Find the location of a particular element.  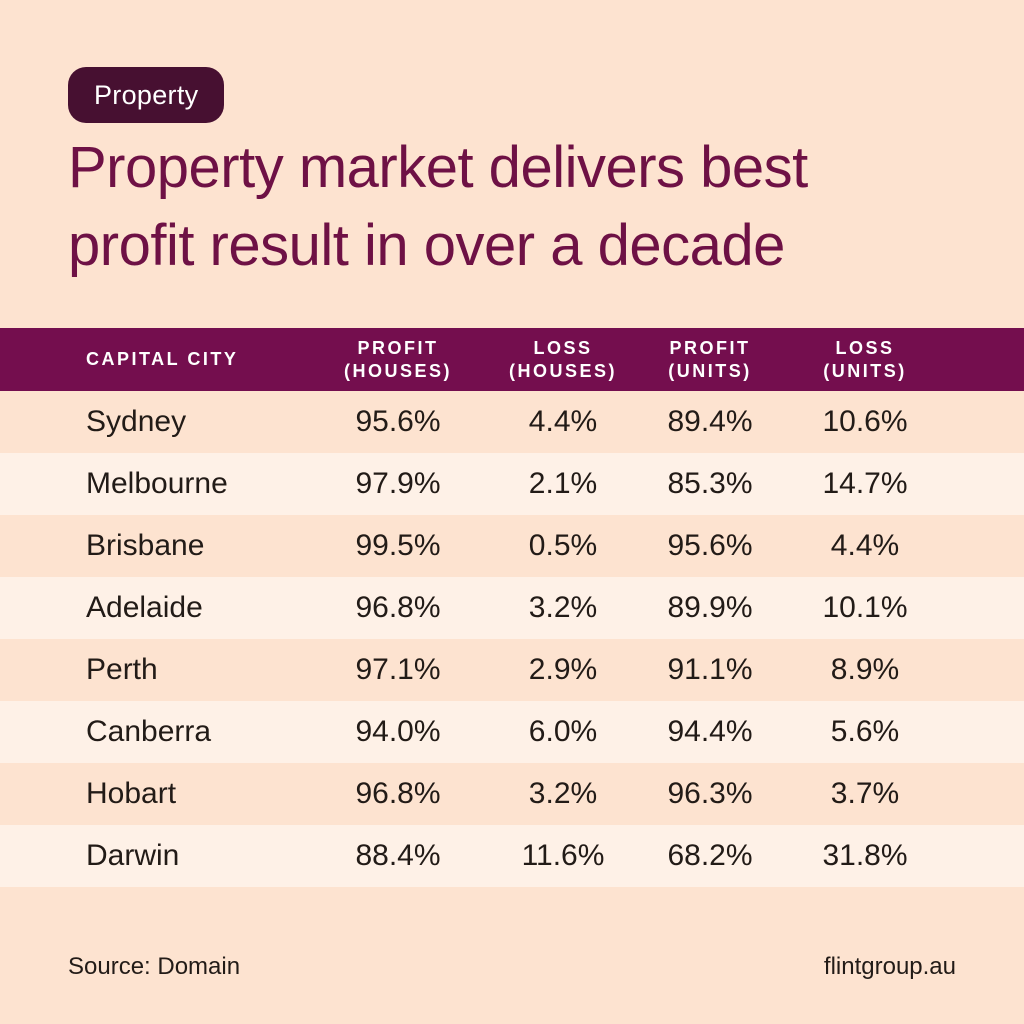

value-cell: 97.1% is located at coordinates (398, 669).